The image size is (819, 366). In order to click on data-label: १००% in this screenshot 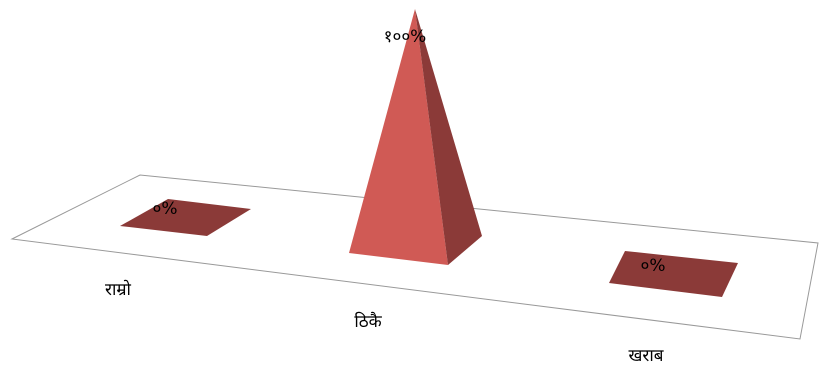, I will do `click(405, 37)`.